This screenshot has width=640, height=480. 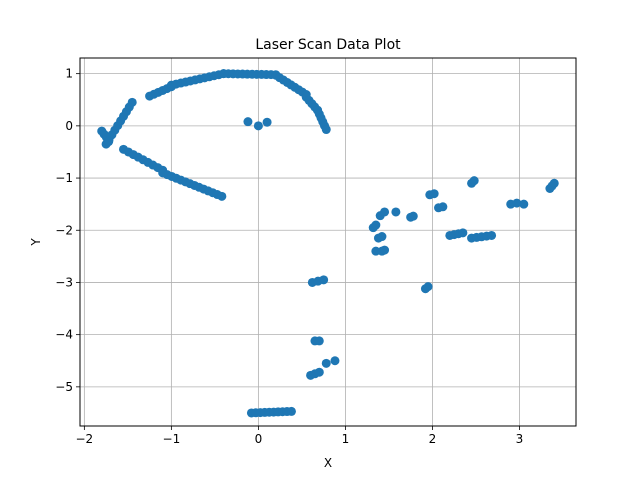 I want to click on y-tick-label: −2, so click(x=64, y=230).